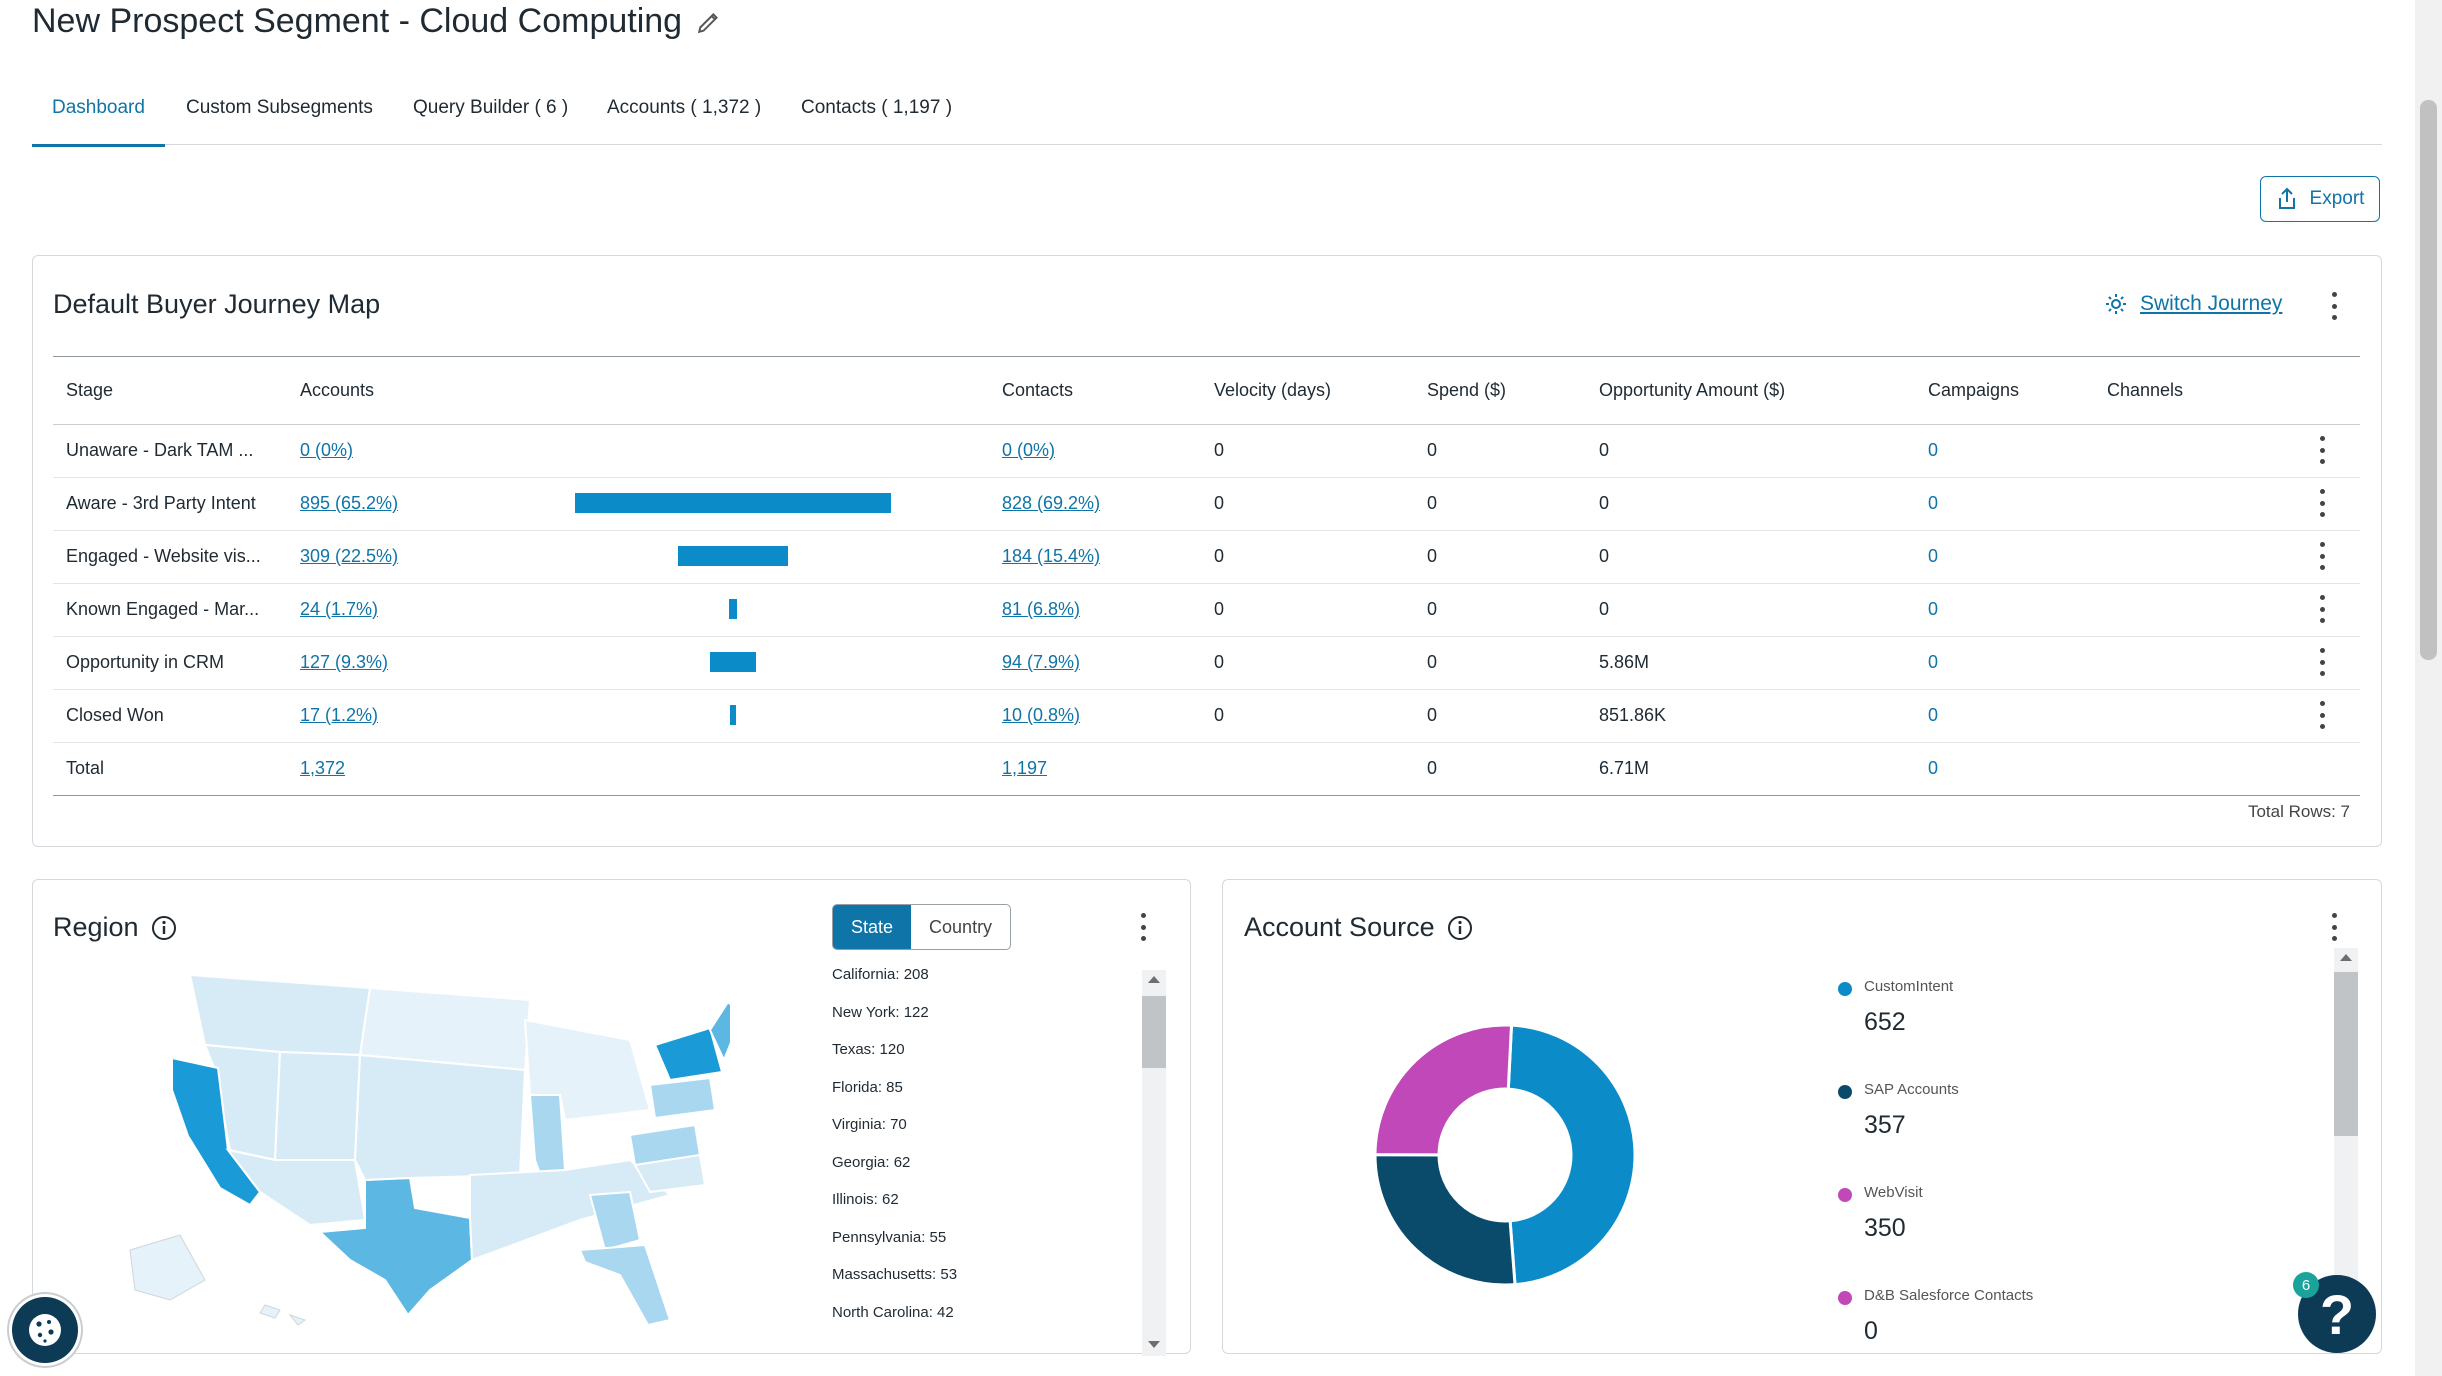  Describe the element at coordinates (1339, 927) in the screenshot. I see `account-source-title: Account Source` at that location.